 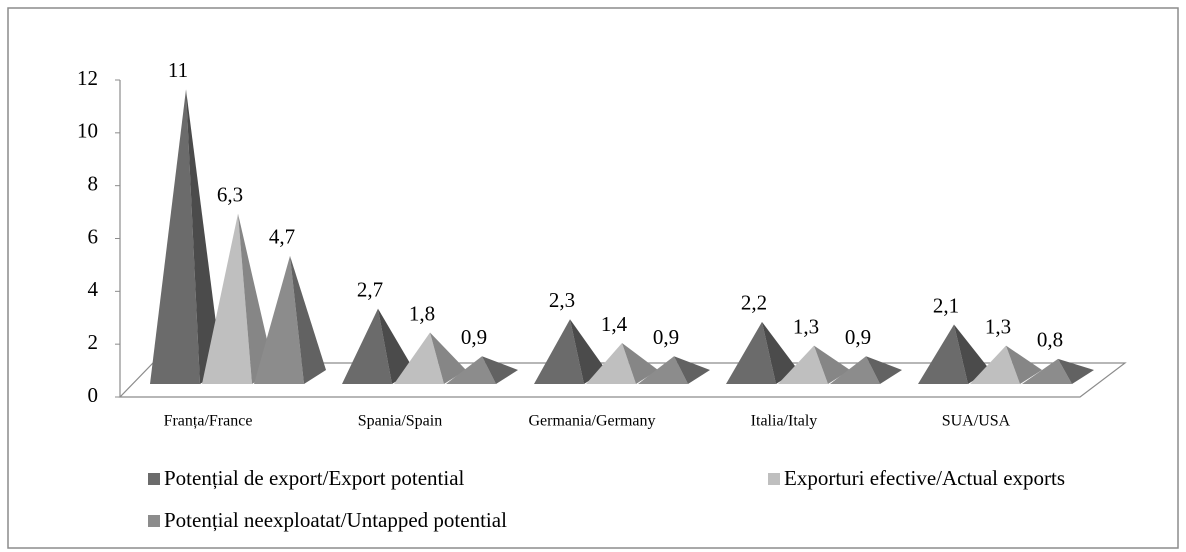 I want to click on value-label: 0,8, so click(x=1050, y=340).